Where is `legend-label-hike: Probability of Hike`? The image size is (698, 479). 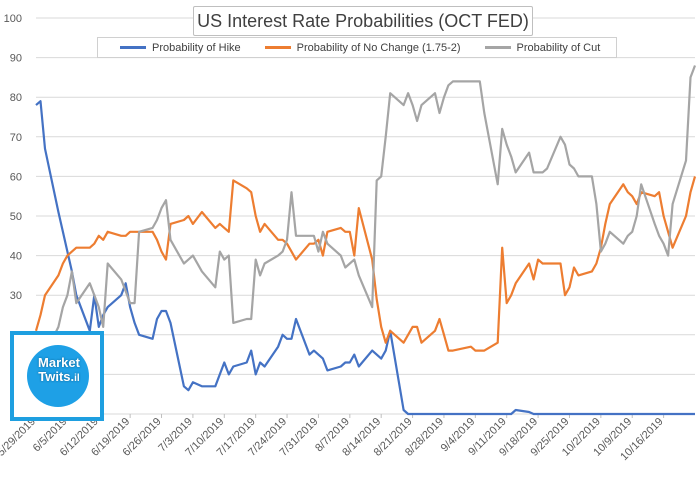
legend-label-hike: Probability of Hike is located at coordinates (196, 47).